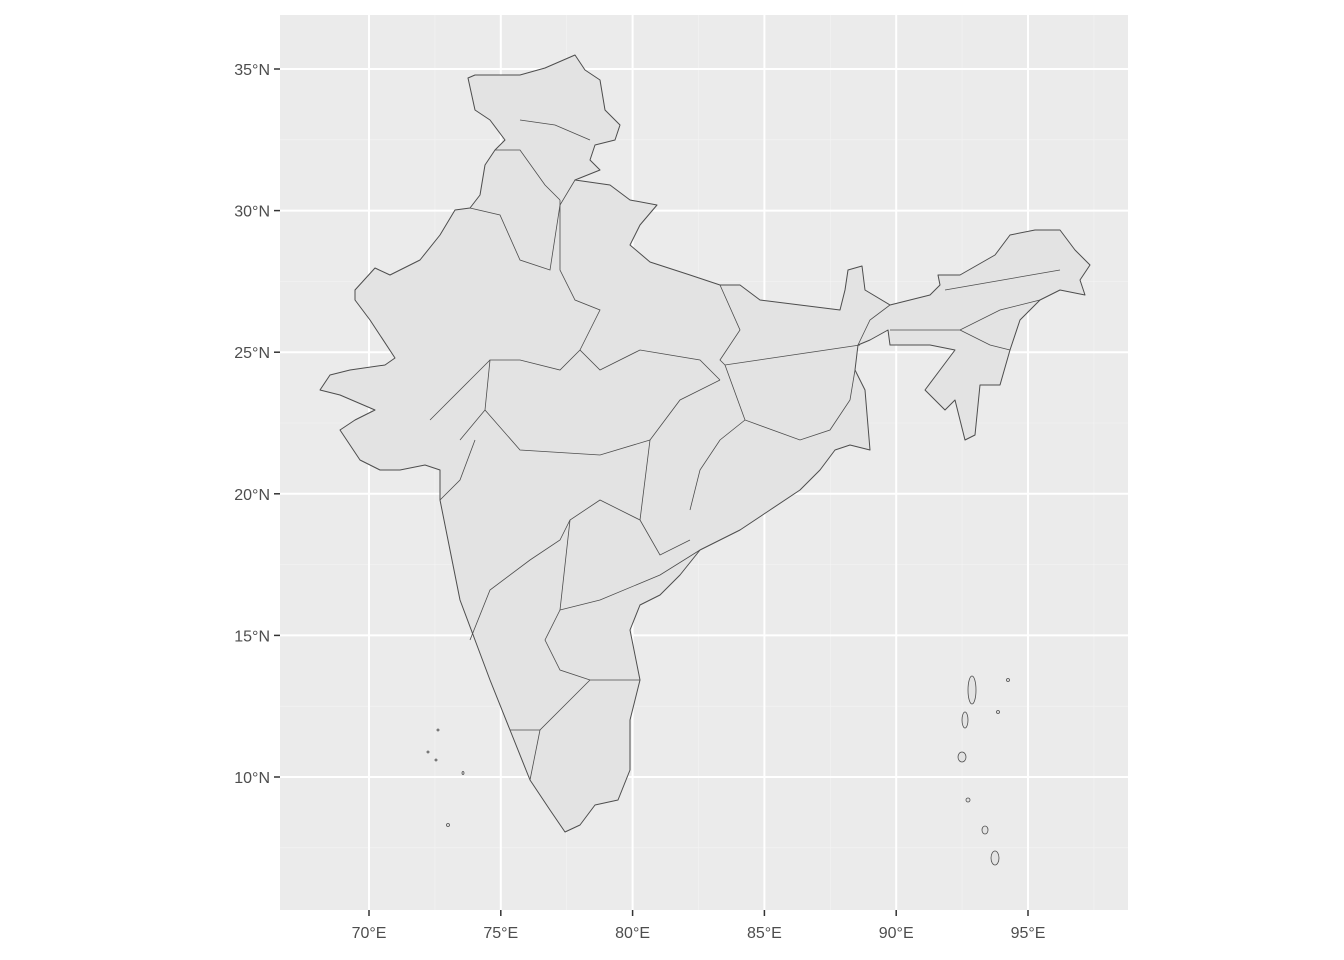 The image size is (1344, 960). Describe the element at coordinates (252, 353) in the screenshot. I see `y-tick-label: 25°N` at that location.